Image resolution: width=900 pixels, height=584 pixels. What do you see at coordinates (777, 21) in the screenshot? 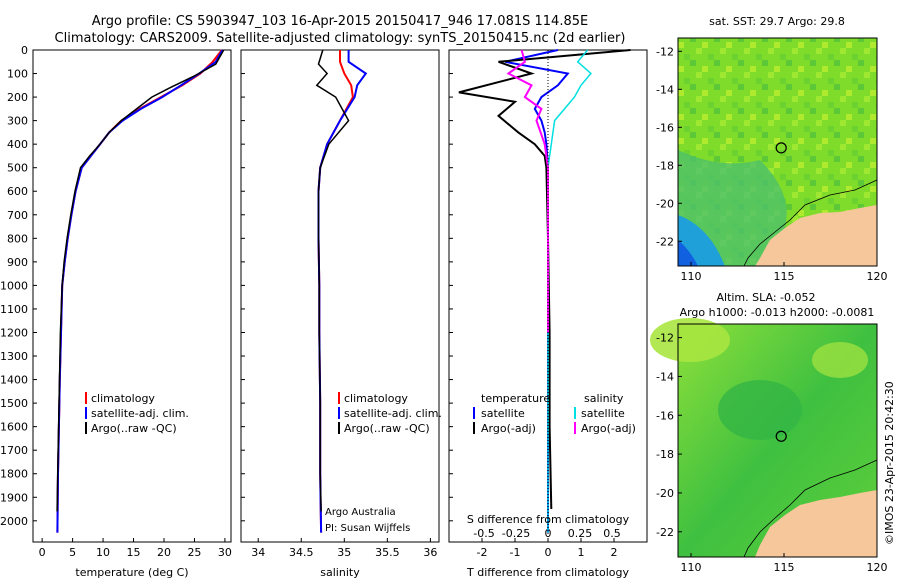
I see `sst-map-title: sat. SST: 29.7 Argo: 29.8` at bounding box center [777, 21].